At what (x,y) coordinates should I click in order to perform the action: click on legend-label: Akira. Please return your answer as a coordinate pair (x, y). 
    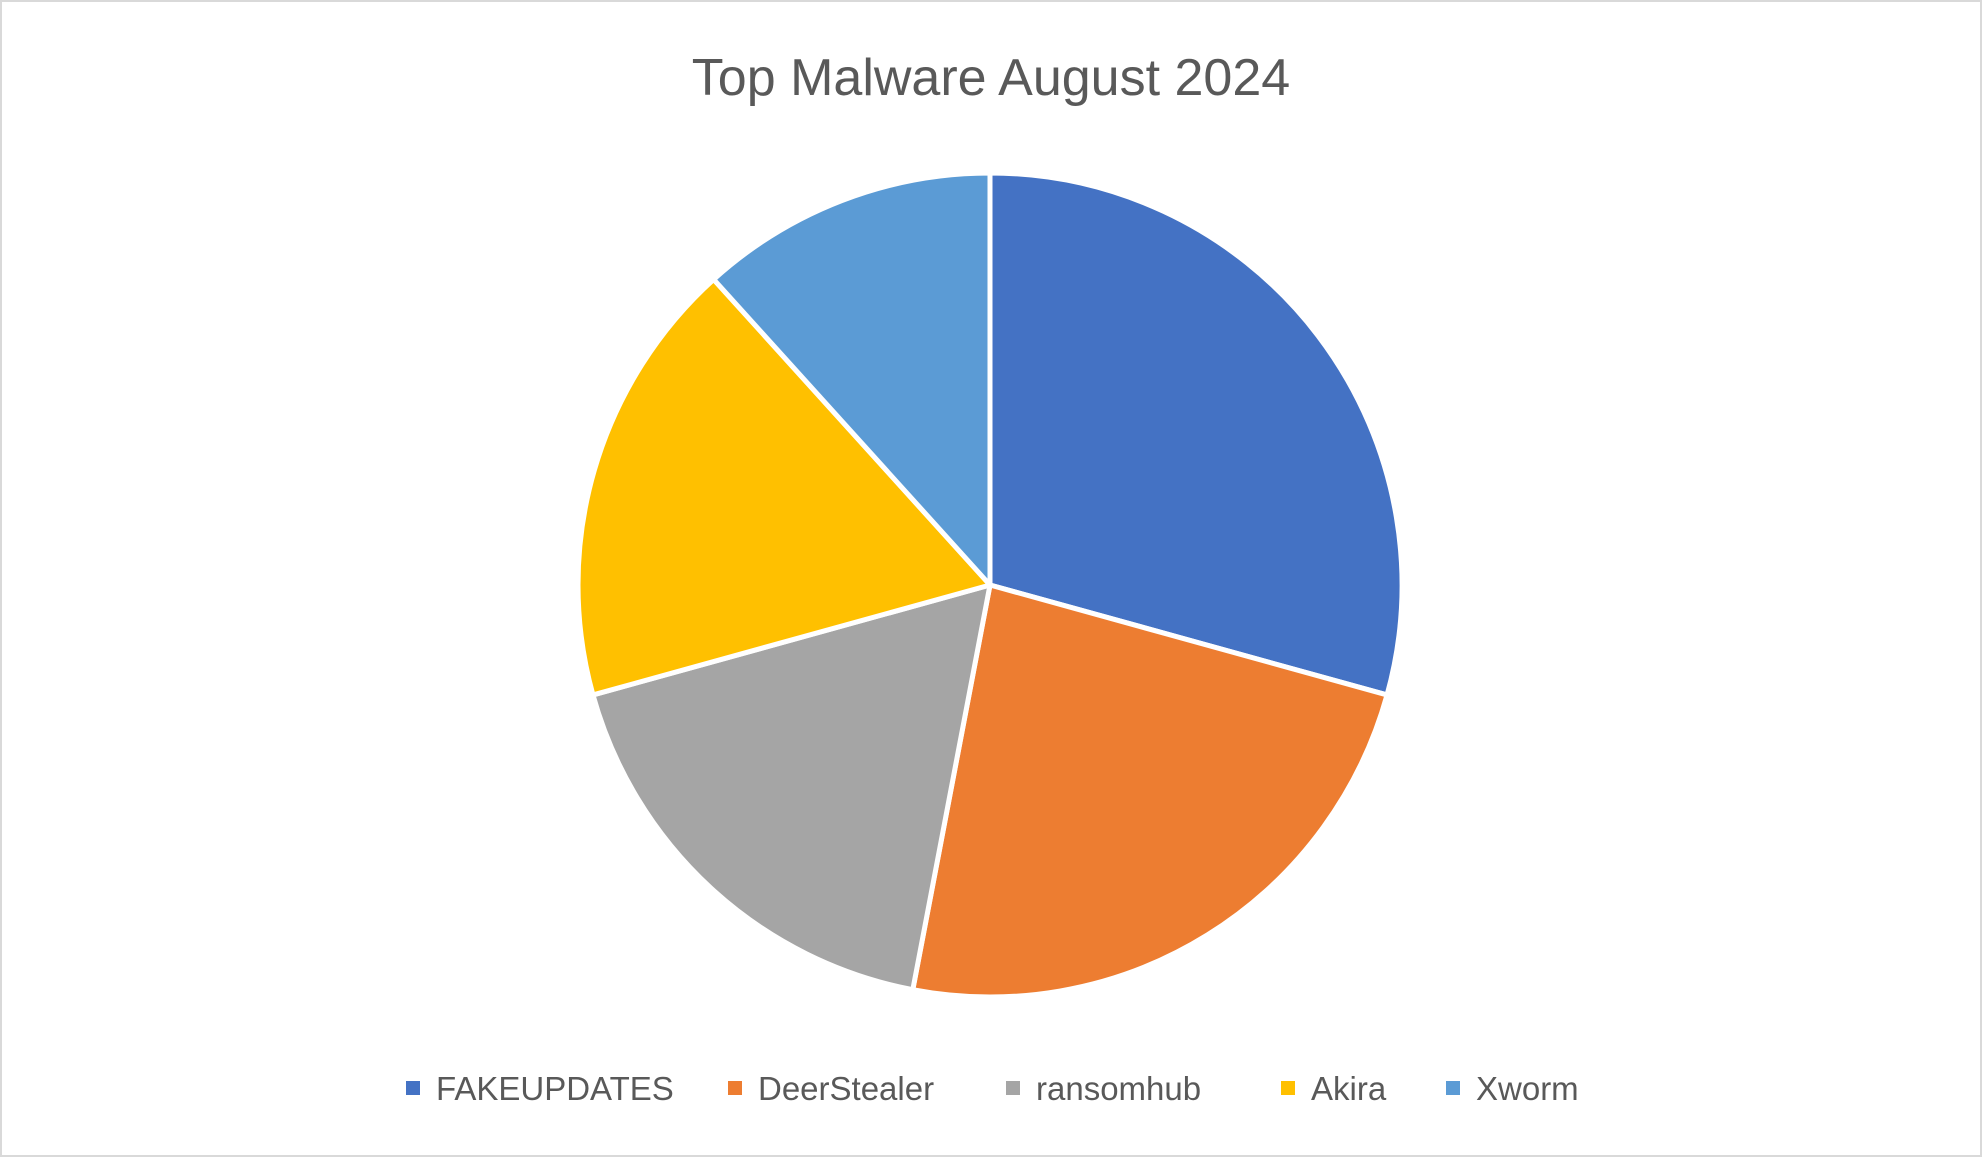
    Looking at the image, I should click on (1349, 1088).